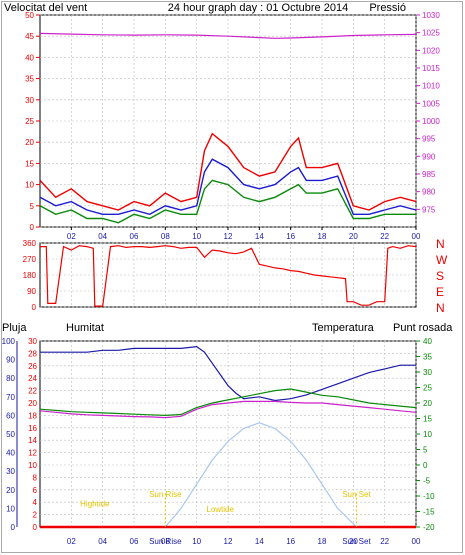  What do you see at coordinates (442, 260) in the screenshot?
I see `compass-label: W` at bounding box center [442, 260].